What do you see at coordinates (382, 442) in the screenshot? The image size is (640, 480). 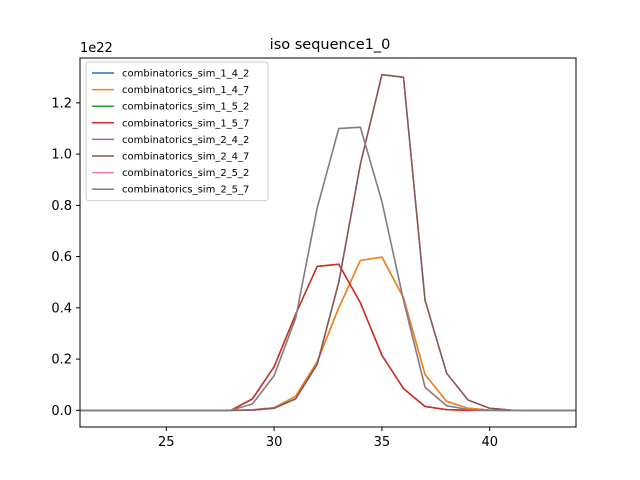 I see `x-tick-label: 35` at bounding box center [382, 442].